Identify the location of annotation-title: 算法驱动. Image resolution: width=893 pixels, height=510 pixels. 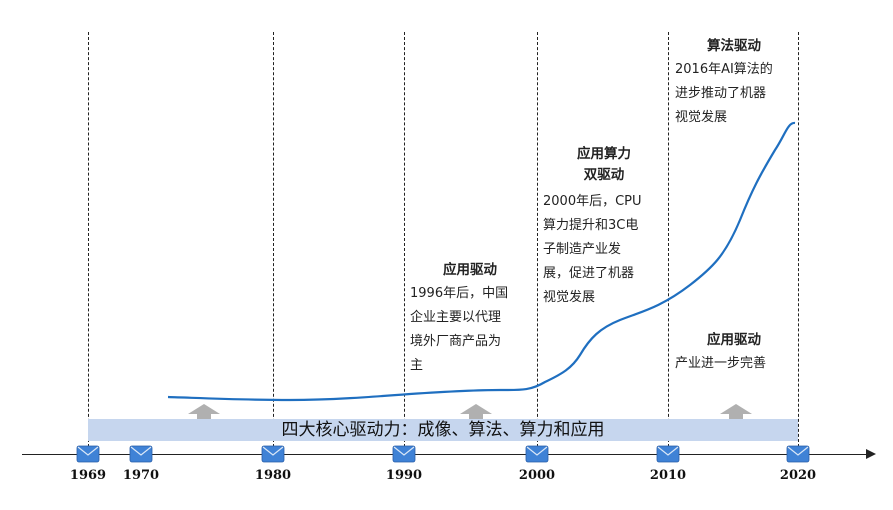
(734, 46).